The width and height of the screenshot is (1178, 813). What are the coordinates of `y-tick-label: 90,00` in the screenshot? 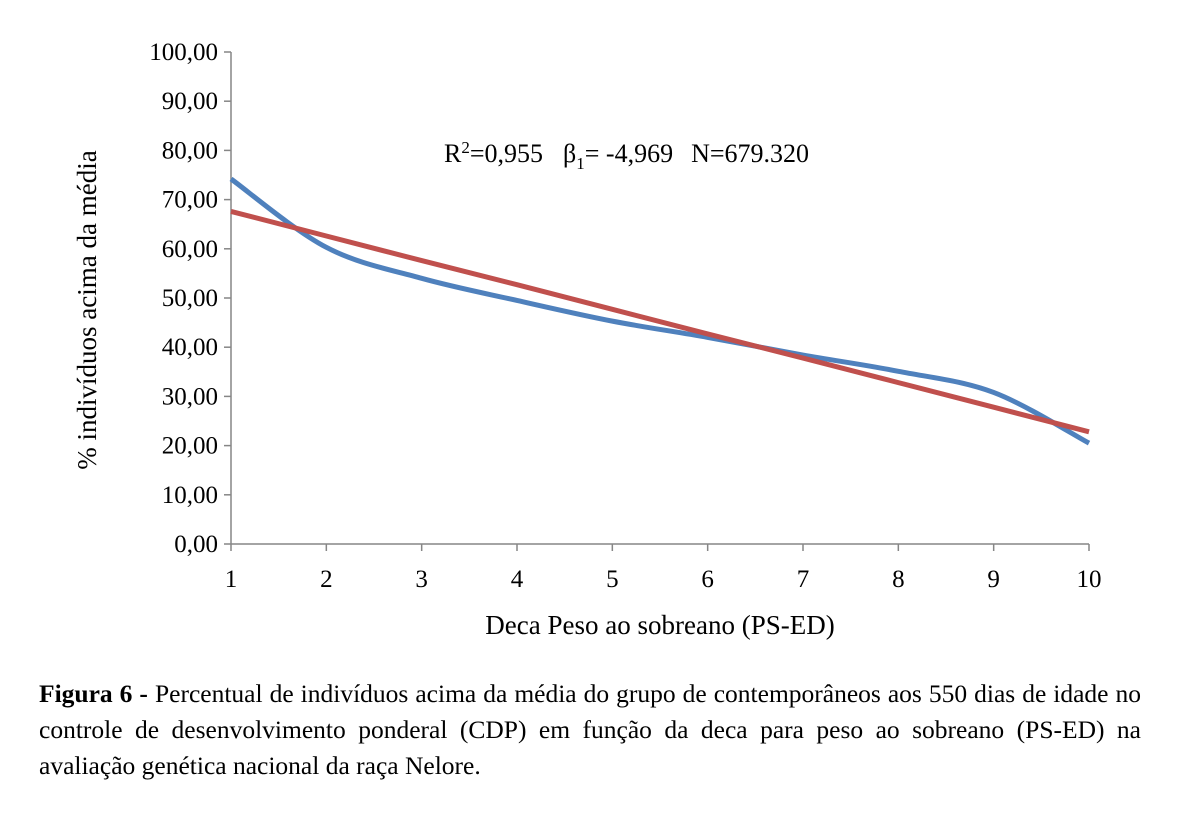 It's located at (190, 101).